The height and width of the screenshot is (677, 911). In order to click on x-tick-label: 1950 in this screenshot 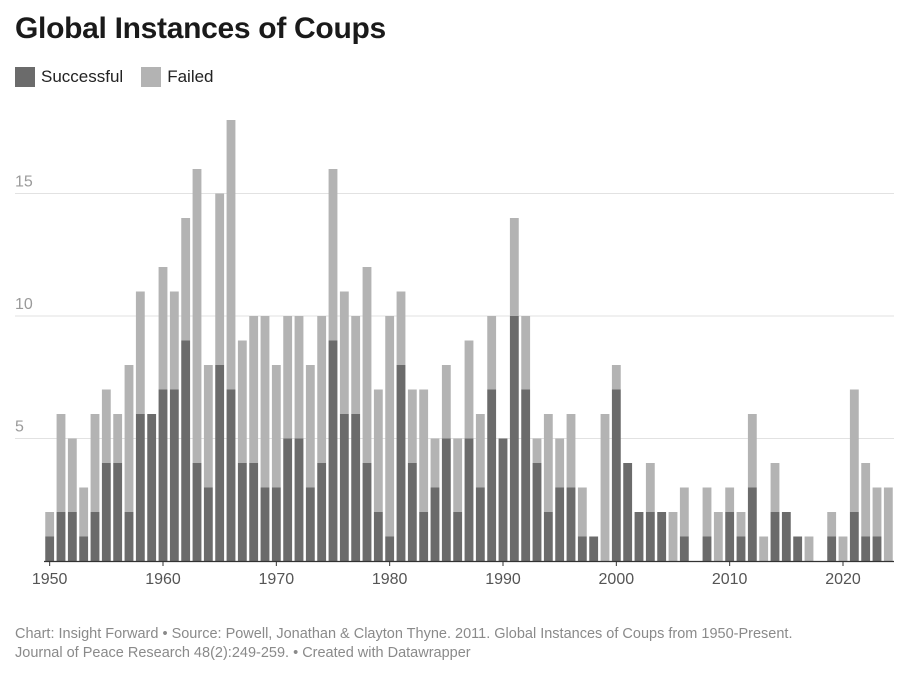, I will do `click(50, 579)`.